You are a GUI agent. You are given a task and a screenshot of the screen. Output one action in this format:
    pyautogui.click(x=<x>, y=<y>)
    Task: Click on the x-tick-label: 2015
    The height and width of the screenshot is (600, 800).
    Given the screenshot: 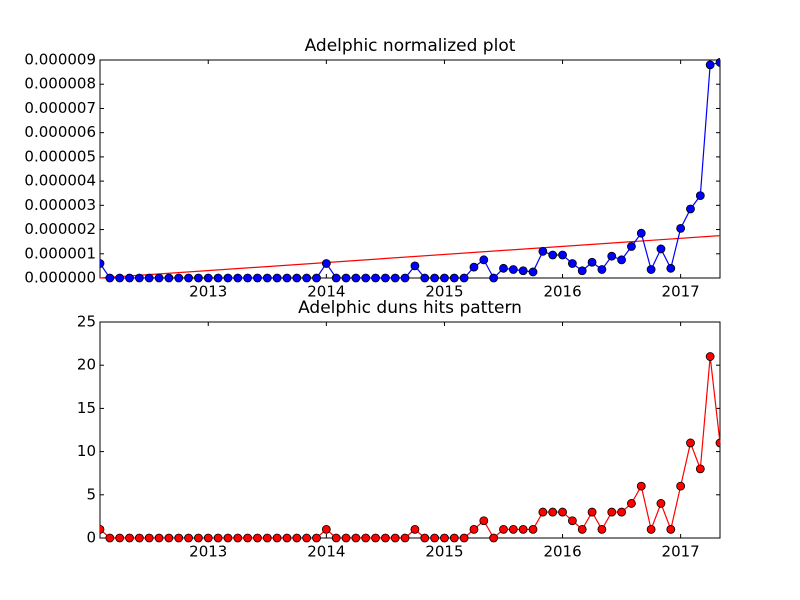 What is the action you would take?
    pyautogui.click(x=444, y=552)
    